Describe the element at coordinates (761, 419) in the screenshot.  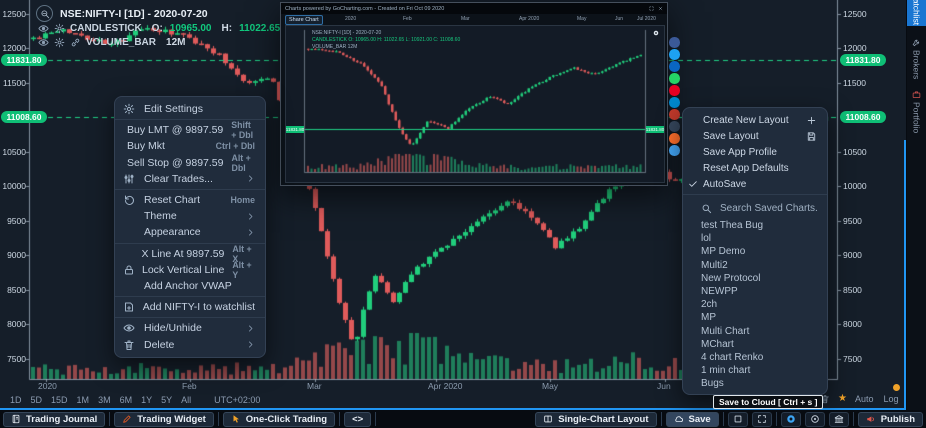
I see `fullscreen-button` at that location.